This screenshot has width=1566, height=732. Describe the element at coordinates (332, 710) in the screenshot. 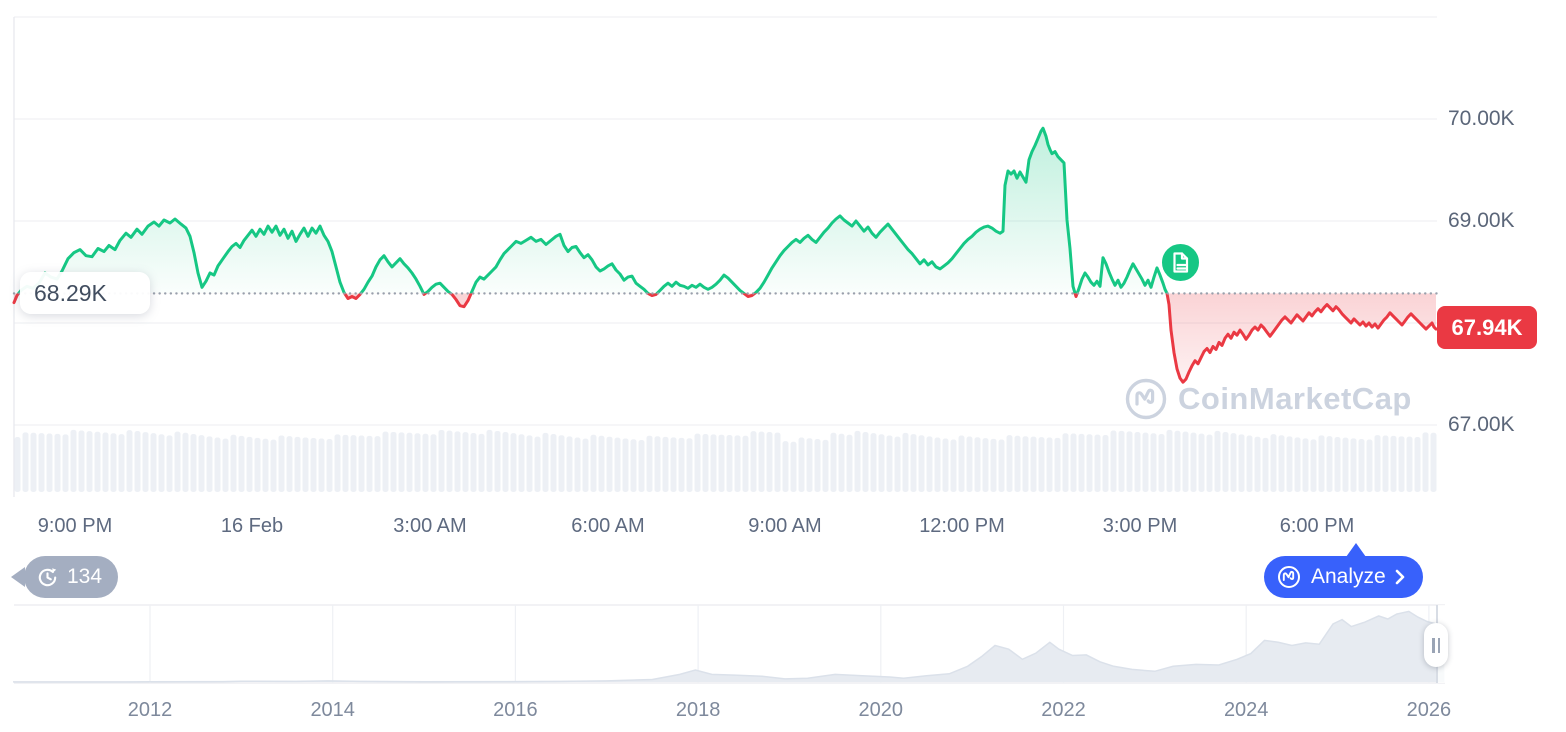

I see `navigator-year-label: 2014` at that location.